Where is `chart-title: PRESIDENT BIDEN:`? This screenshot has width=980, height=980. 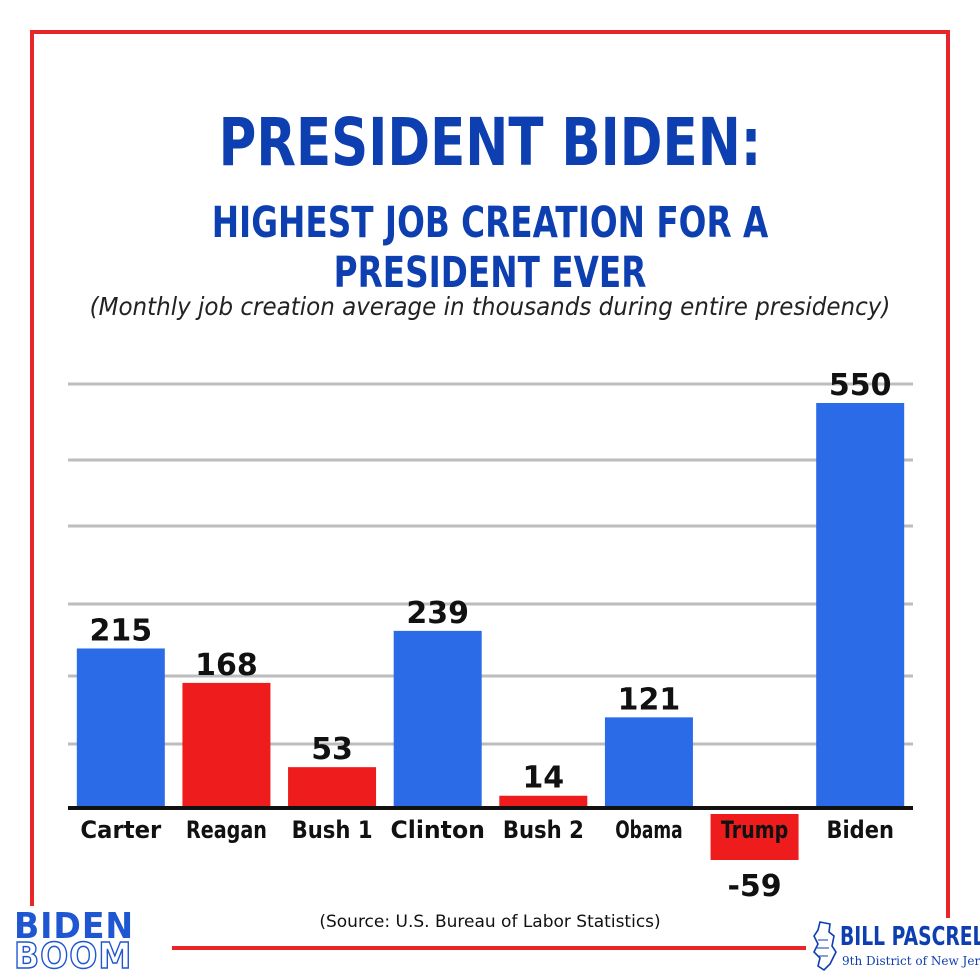
chart-title: PRESIDENT BIDEN: is located at coordinates (490, 142).